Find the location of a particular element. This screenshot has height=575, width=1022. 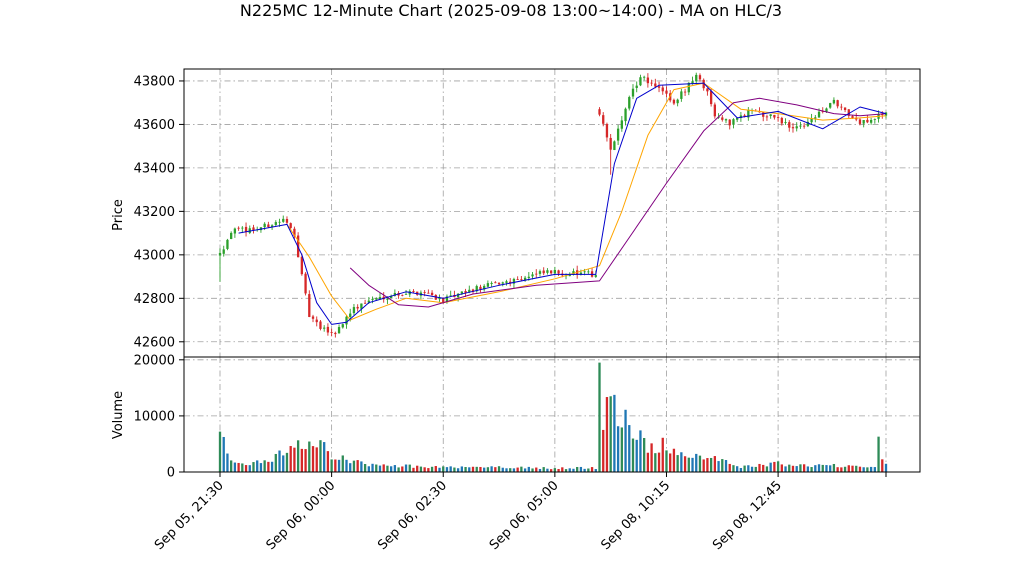

price-y-axis: 42600 42800 43000 43200 43400 43600 43800 is located at coordinates (159, 212).